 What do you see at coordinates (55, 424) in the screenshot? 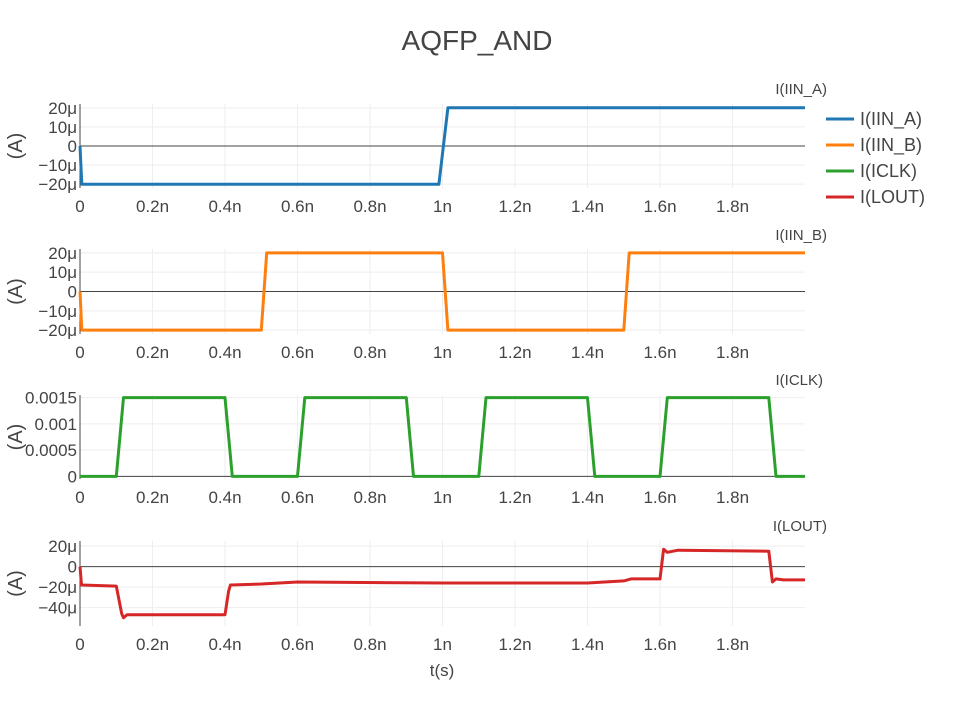
I see `y-tick-label: 0.001` at bounding box center [55, 424].